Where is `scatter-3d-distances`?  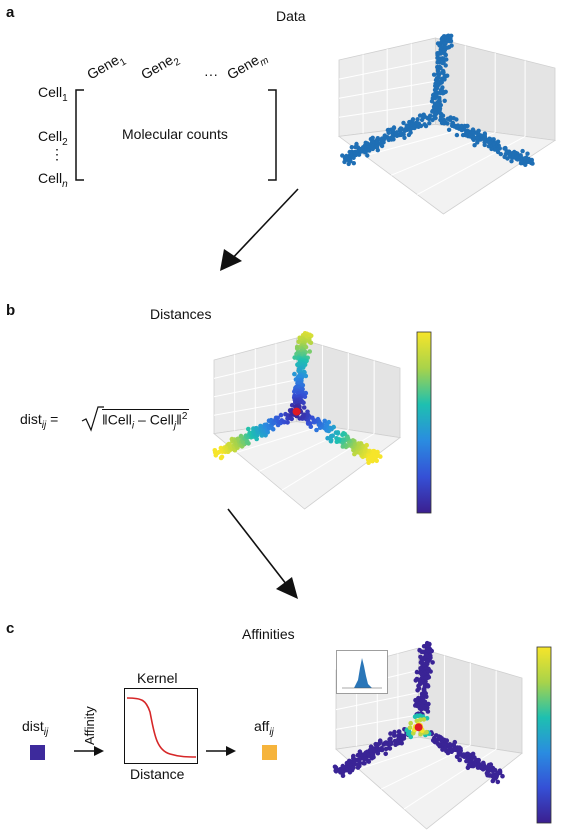 scatter-3d-distances is located at coordinates (307, 420).